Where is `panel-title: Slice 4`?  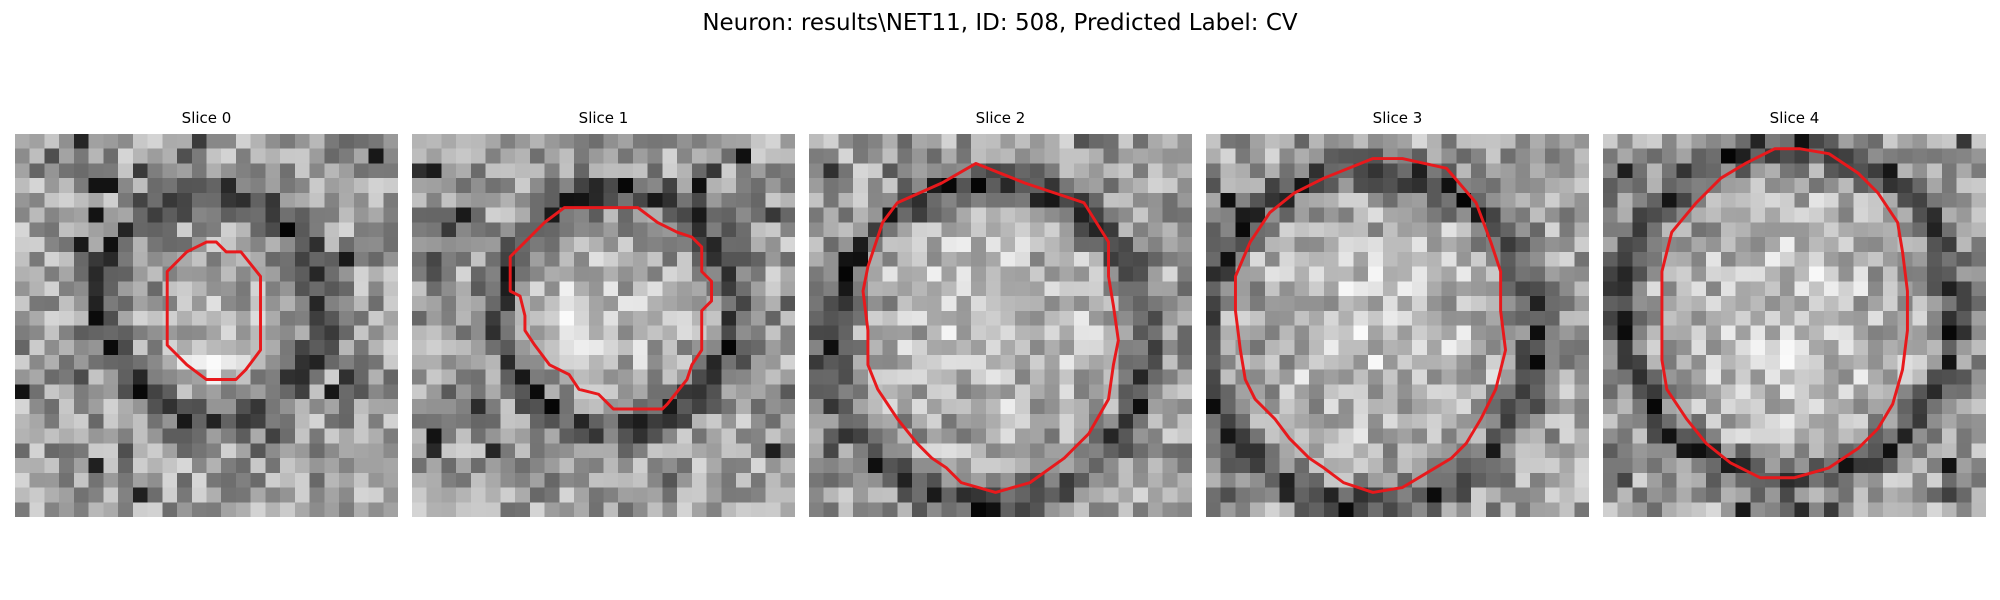
panel-title: Slice 4 is located at coordinates (1794, 118).